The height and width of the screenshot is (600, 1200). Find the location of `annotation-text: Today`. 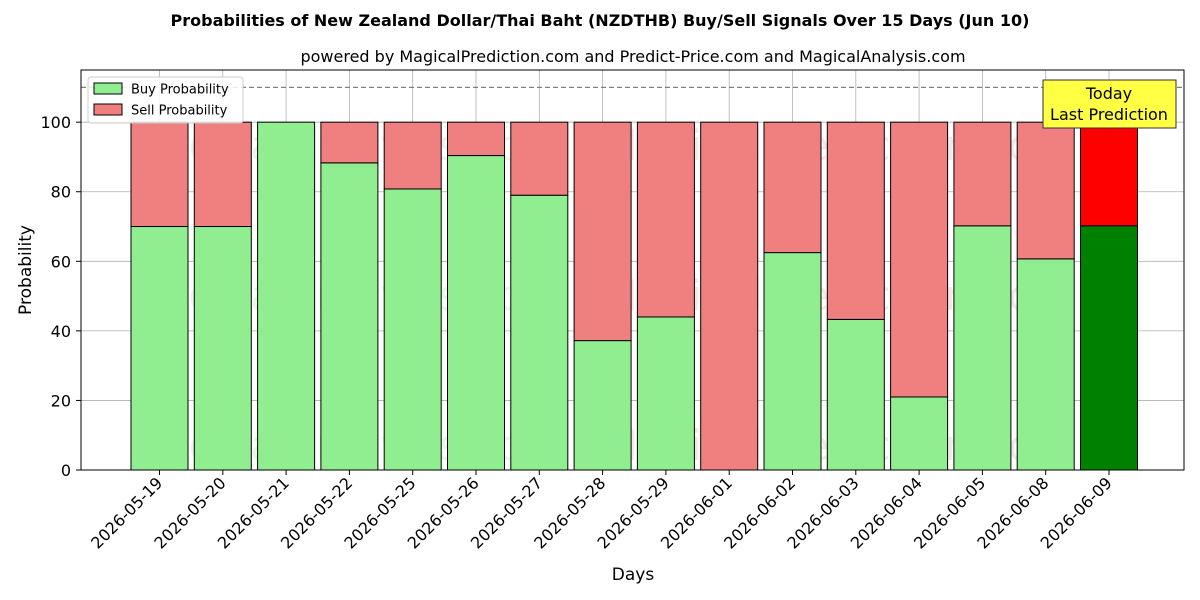

annotation-text: Today is located at coordinates (1108, 93).